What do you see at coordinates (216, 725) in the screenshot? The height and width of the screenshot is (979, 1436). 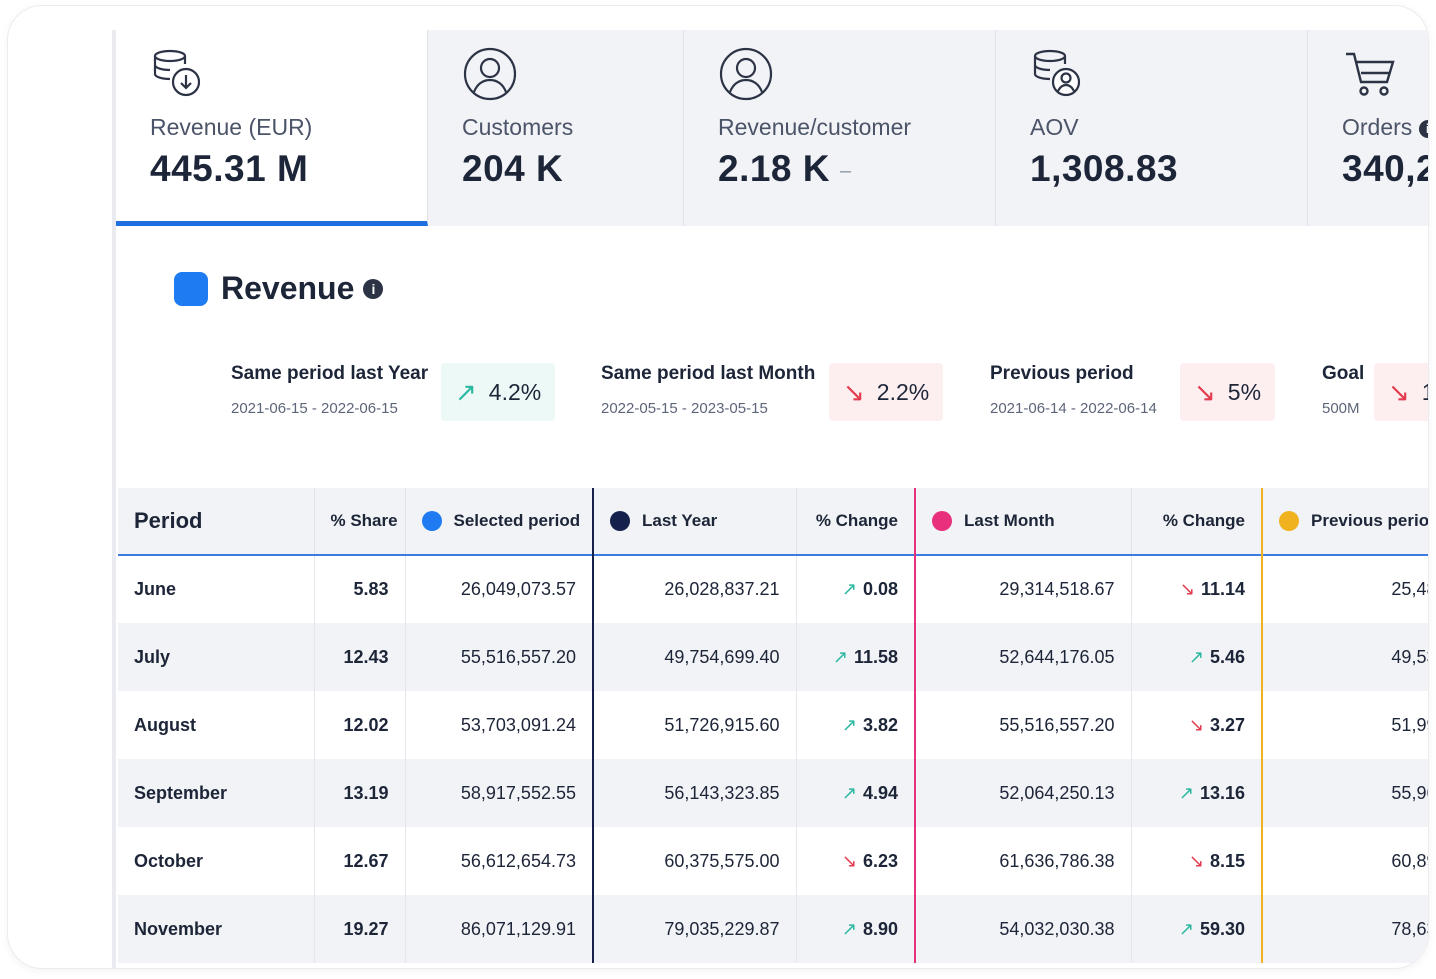 I see `cell-period: August` at bounding box center [216, 725].